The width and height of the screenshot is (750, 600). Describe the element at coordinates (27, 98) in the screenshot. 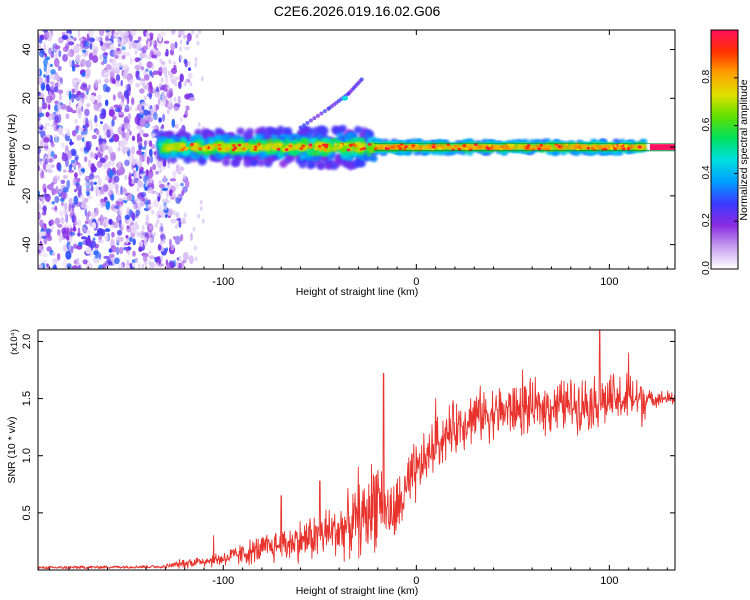

I see `y-tick-label: 20` at that location.